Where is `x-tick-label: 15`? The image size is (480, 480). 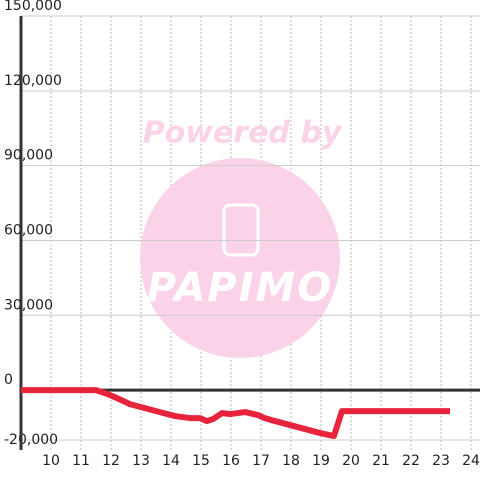
x-tick-label: 15 is located at coordinates (201, 461).